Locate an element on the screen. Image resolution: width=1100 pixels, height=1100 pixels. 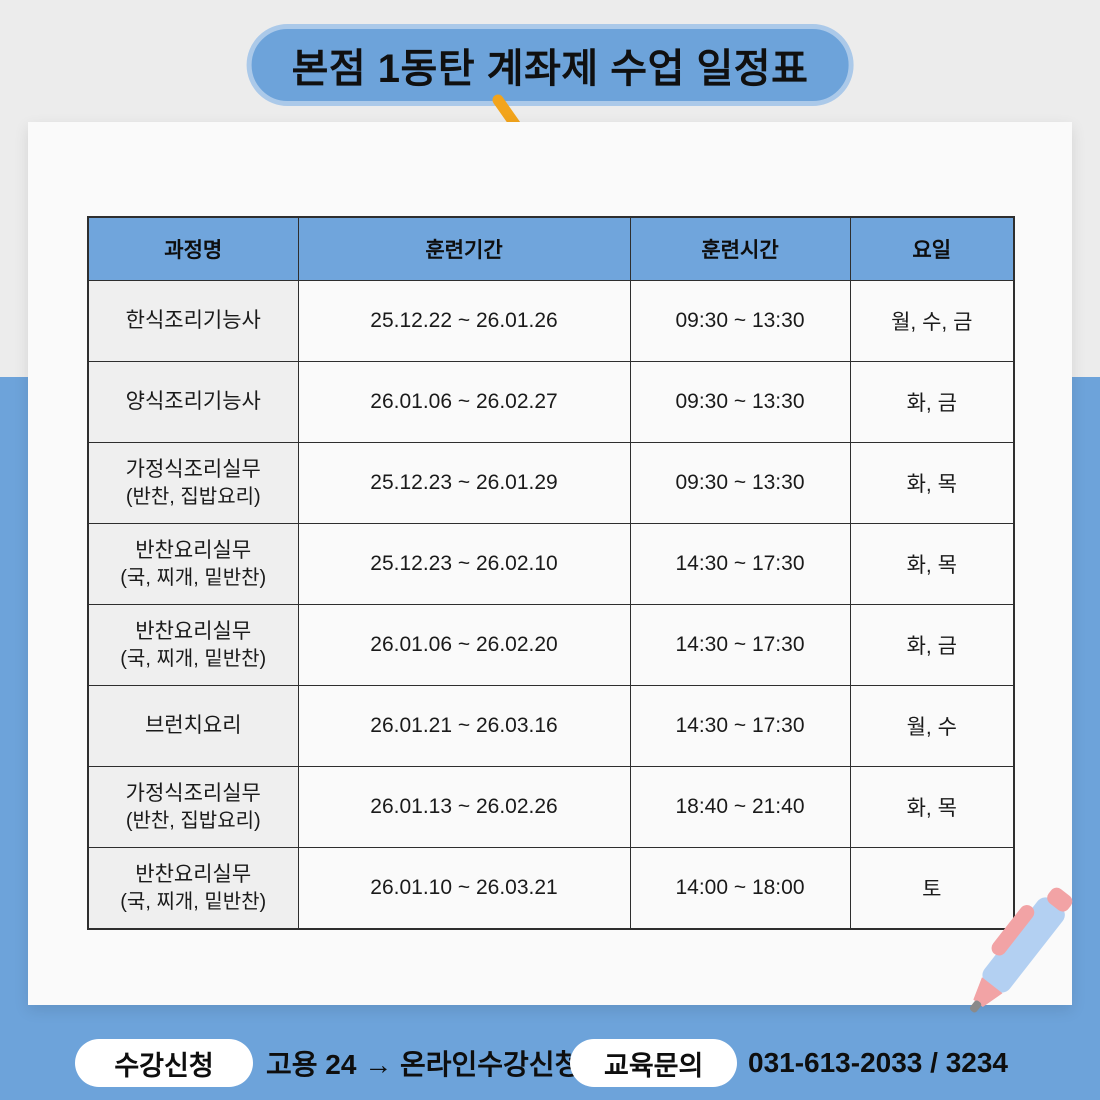
cell-training-period: 26.01.13 ~ 26.02.26 is located at coordinates (464, 807).